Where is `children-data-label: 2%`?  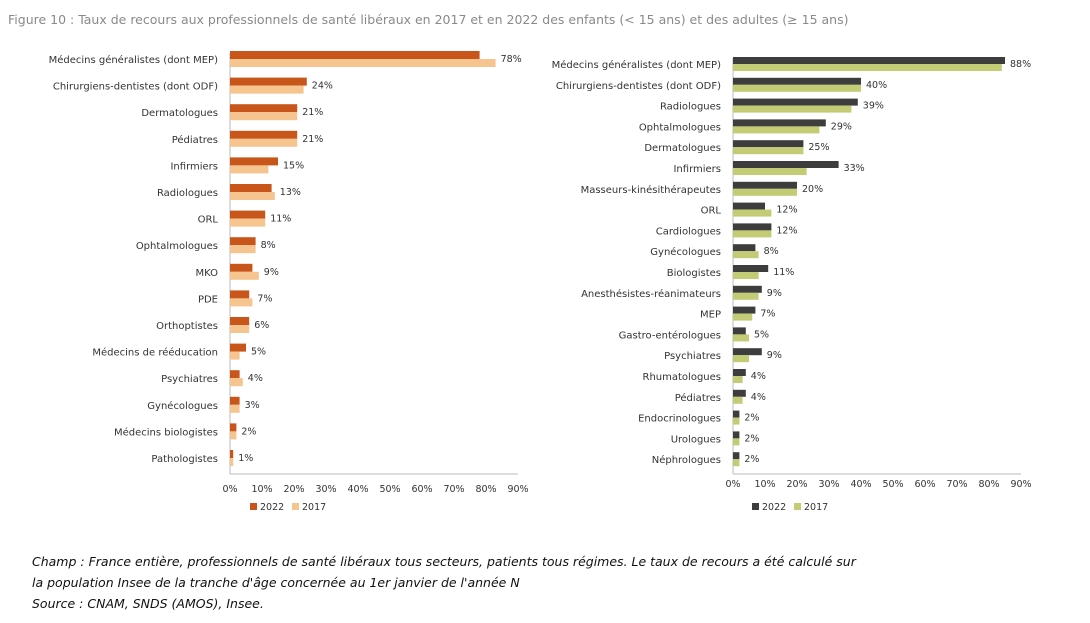
children-data-label: 2% is located at coordinates (248, 431).